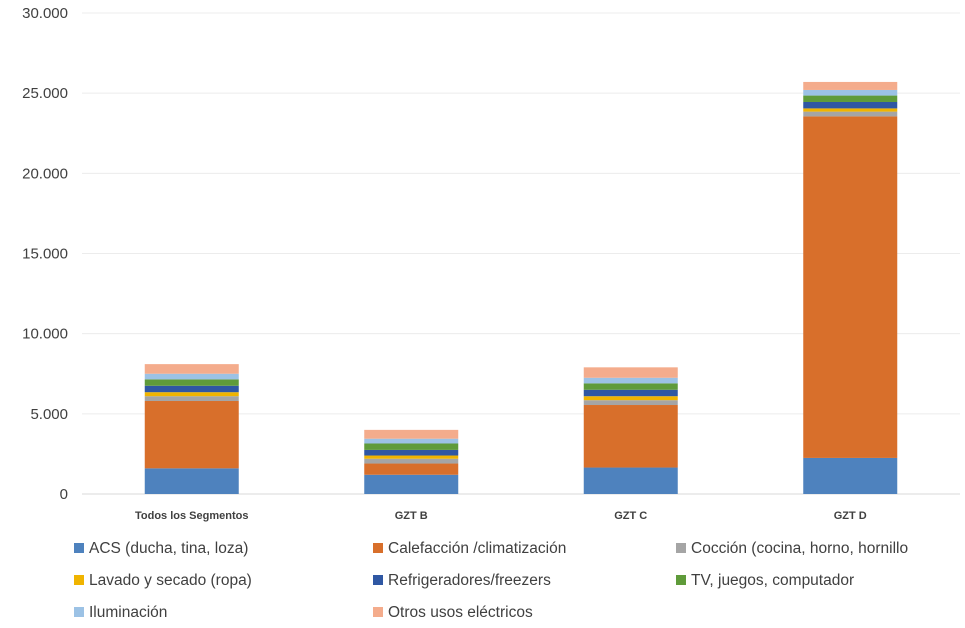 This screenshot has width=965, height=628. Describe the element at coordinates (128, 612) in the screenshot. I see `legend-label: Iluminación` at that location.